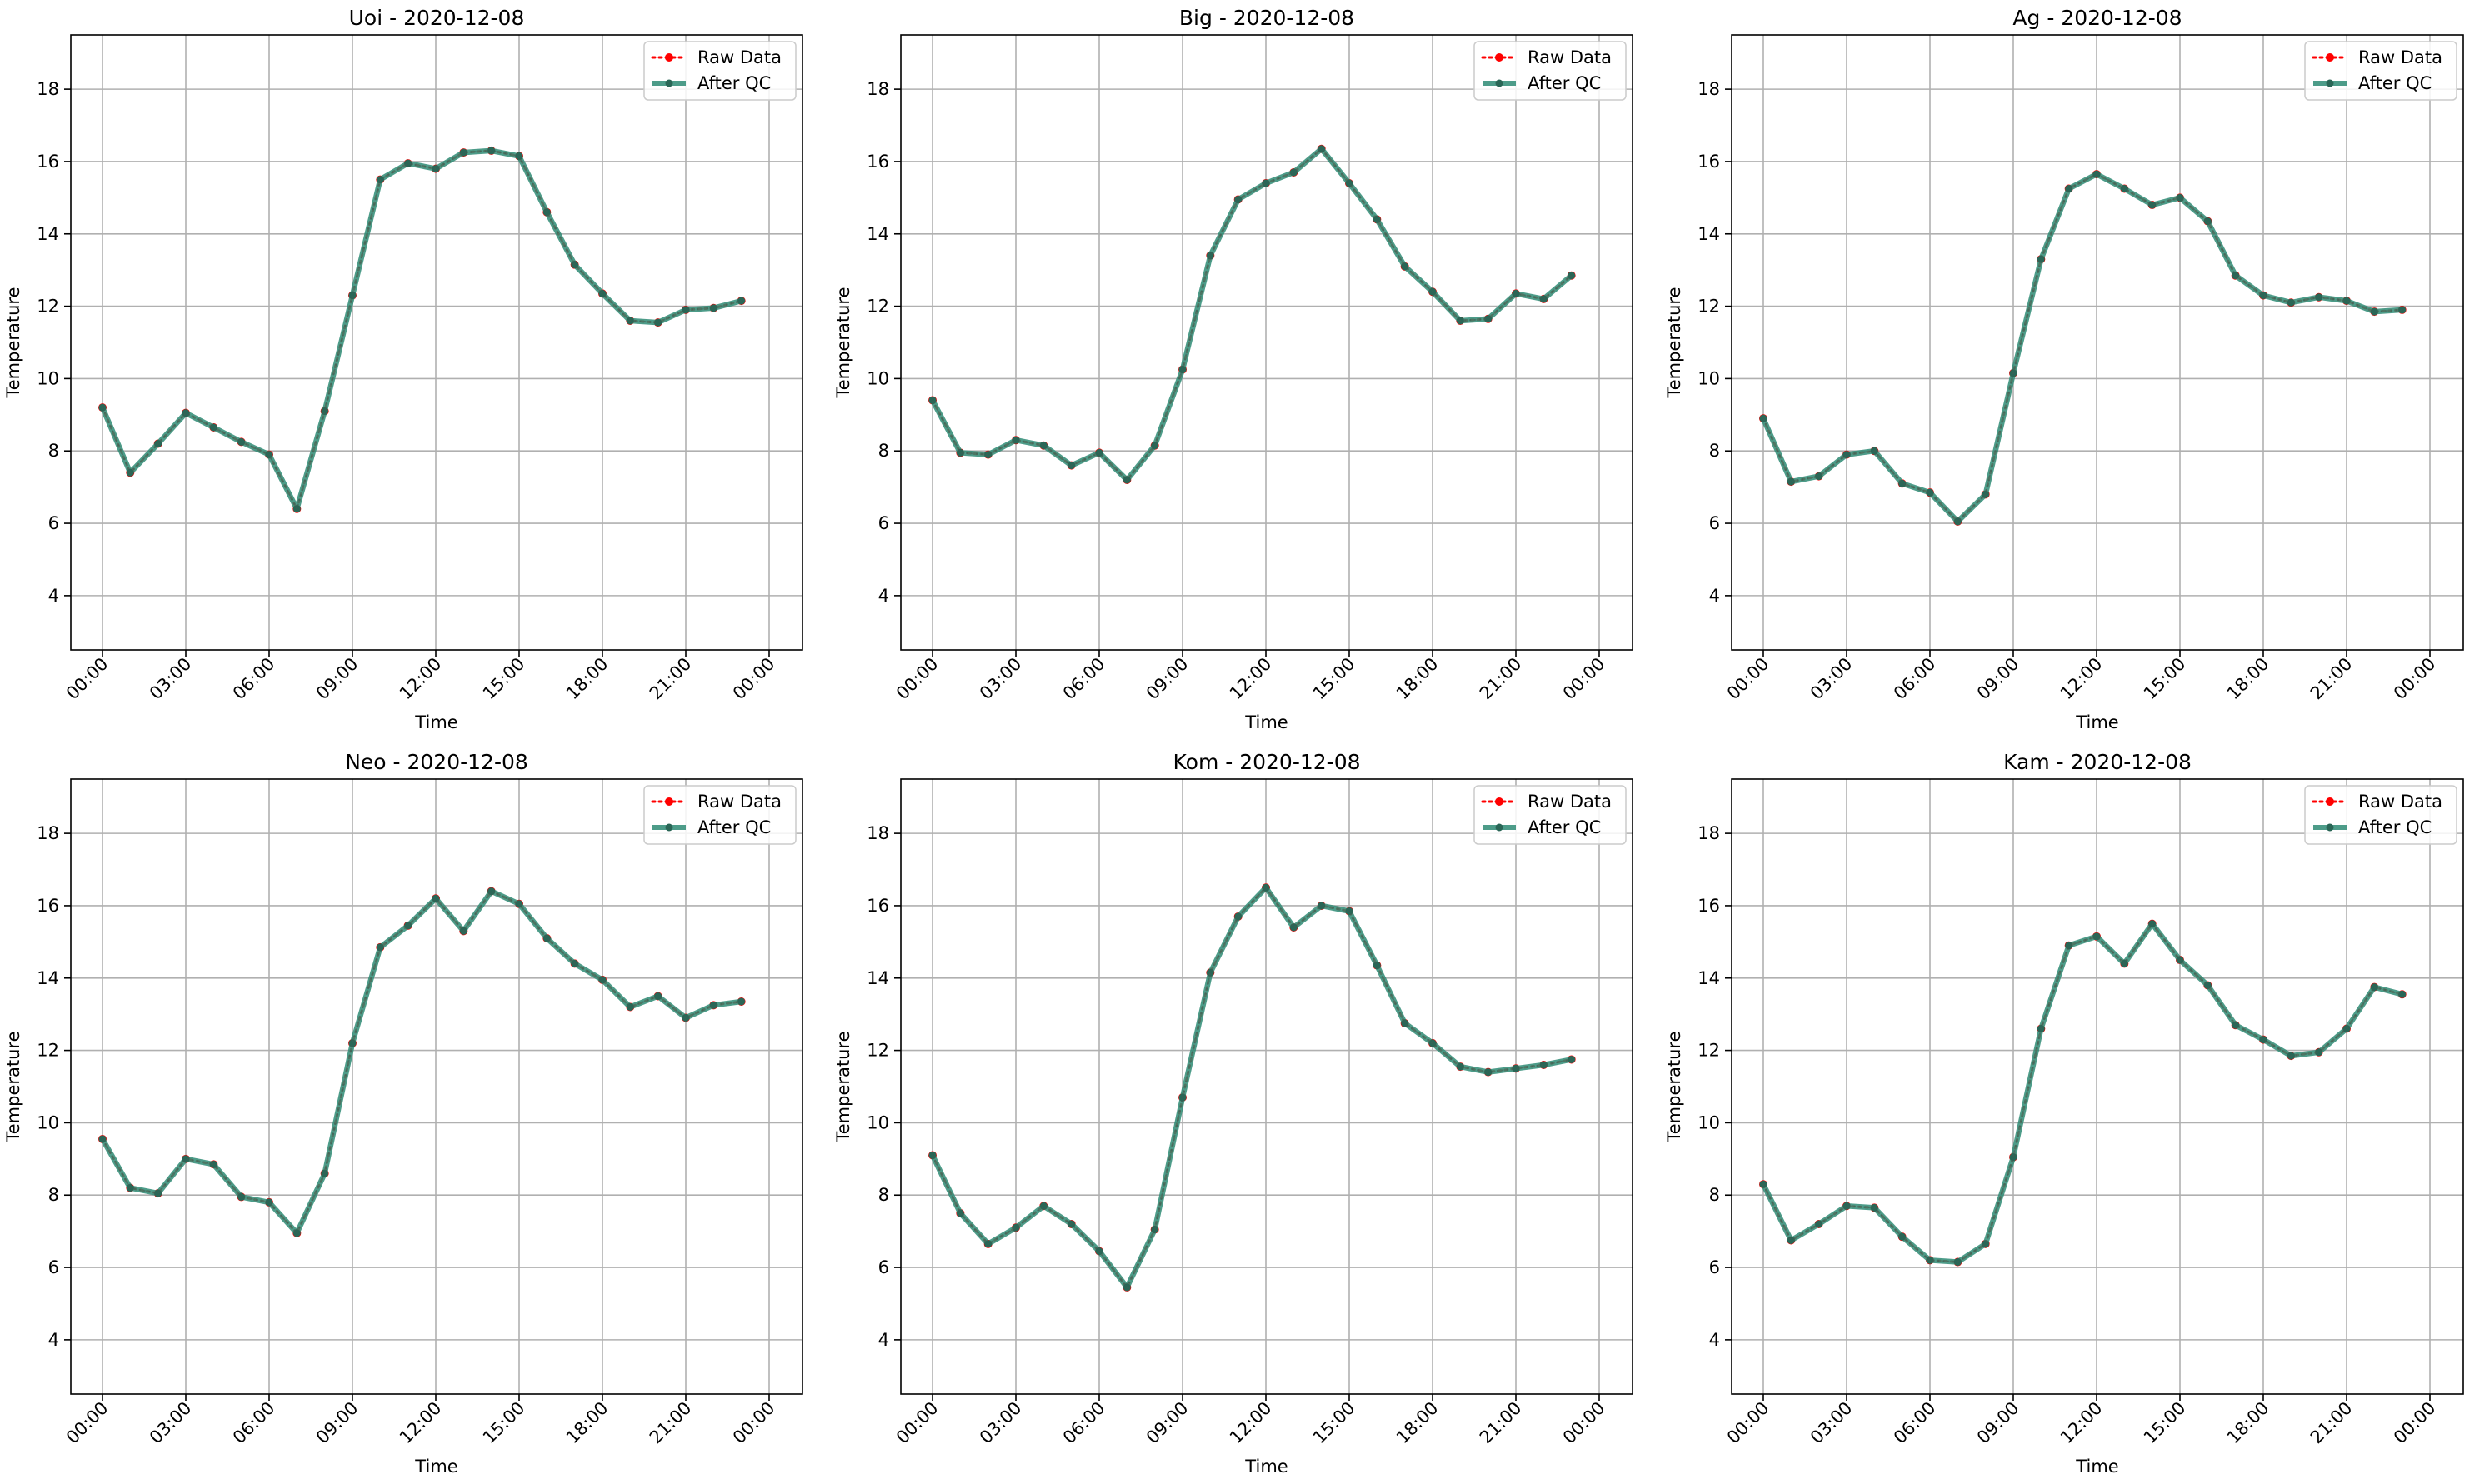  I want to click on chart-title: Kom - 2020-12-08, so click(1267, 762).